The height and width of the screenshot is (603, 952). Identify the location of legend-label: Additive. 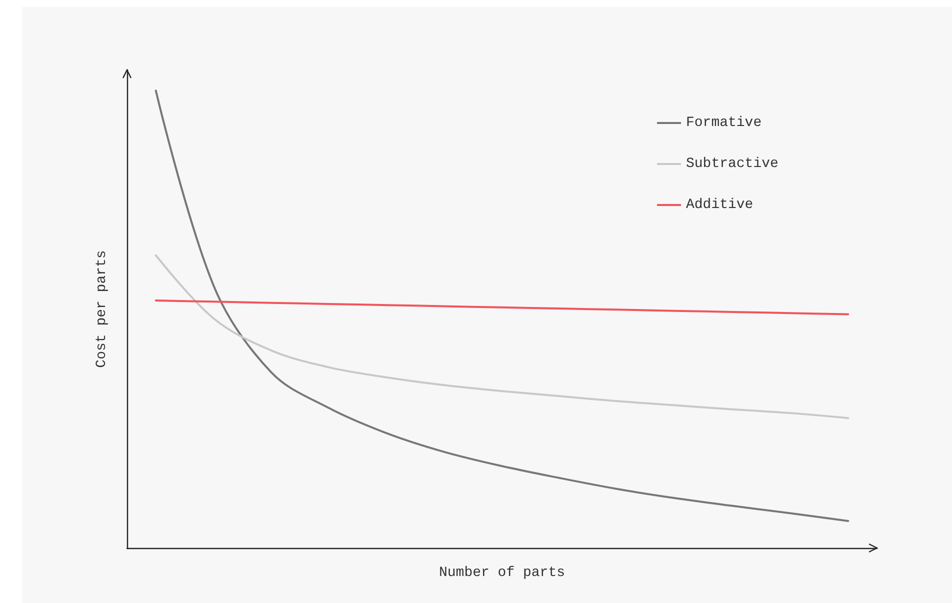
(720, 205).